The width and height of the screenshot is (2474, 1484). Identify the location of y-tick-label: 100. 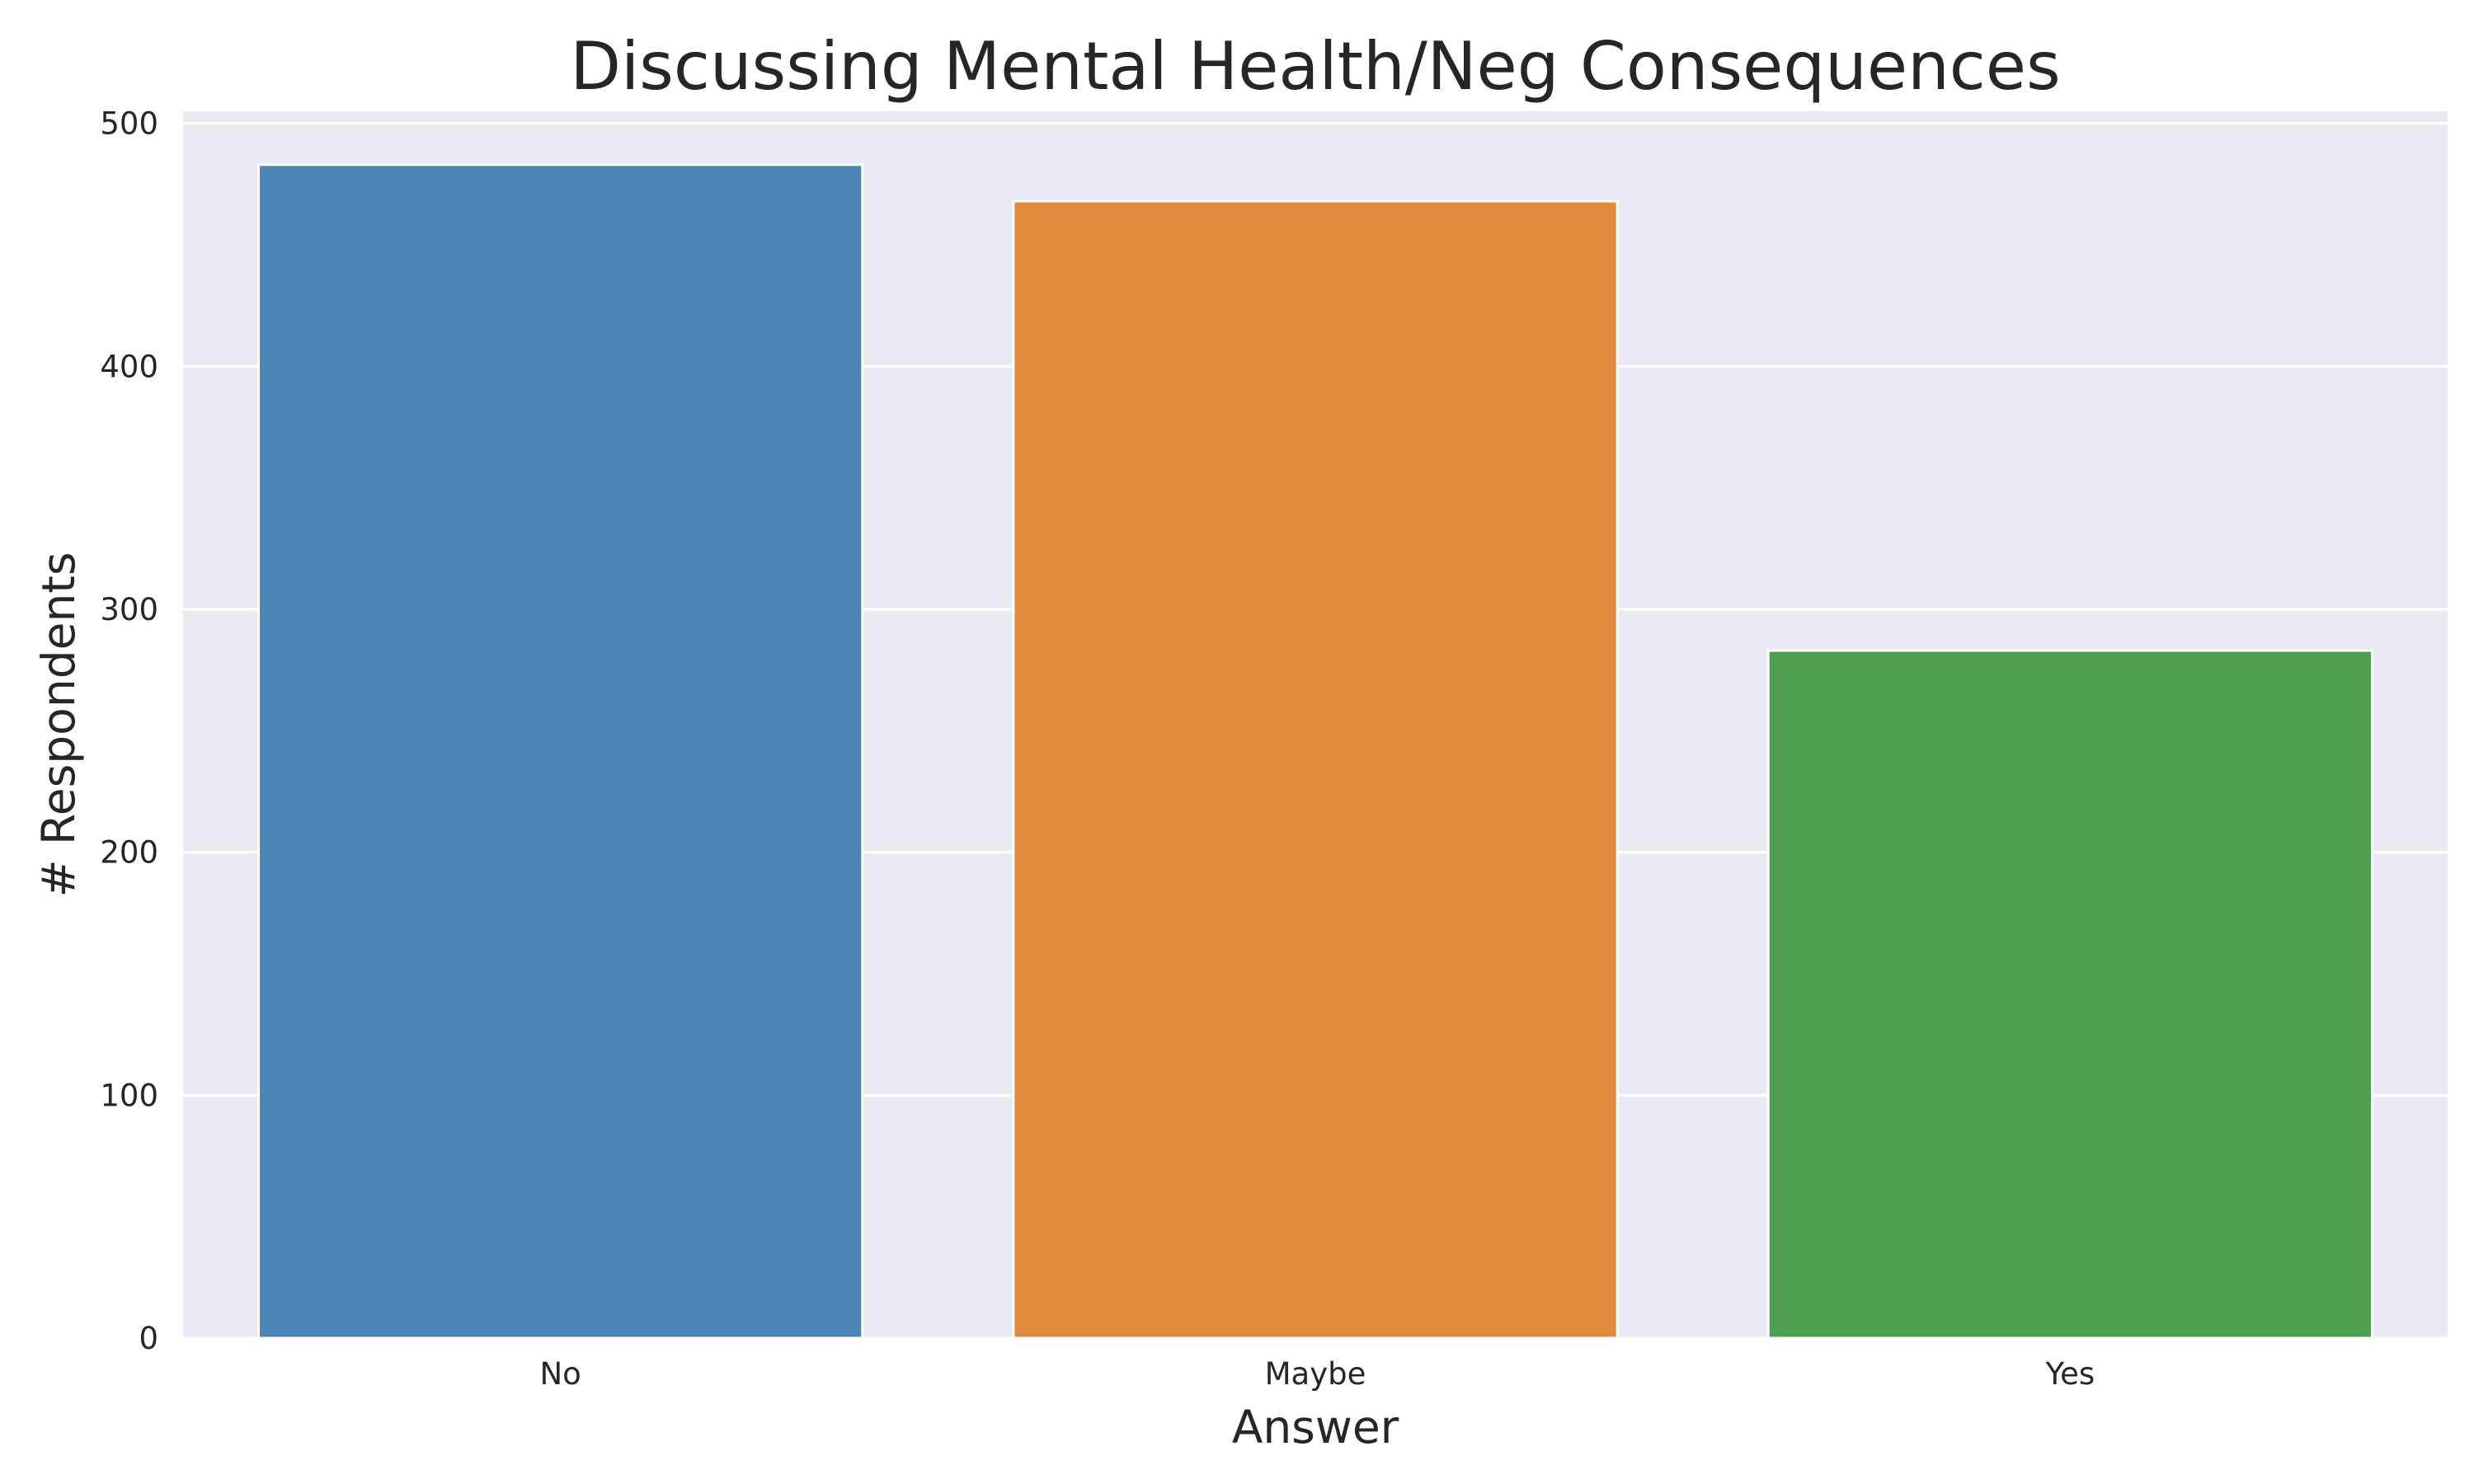
(129, 1095).